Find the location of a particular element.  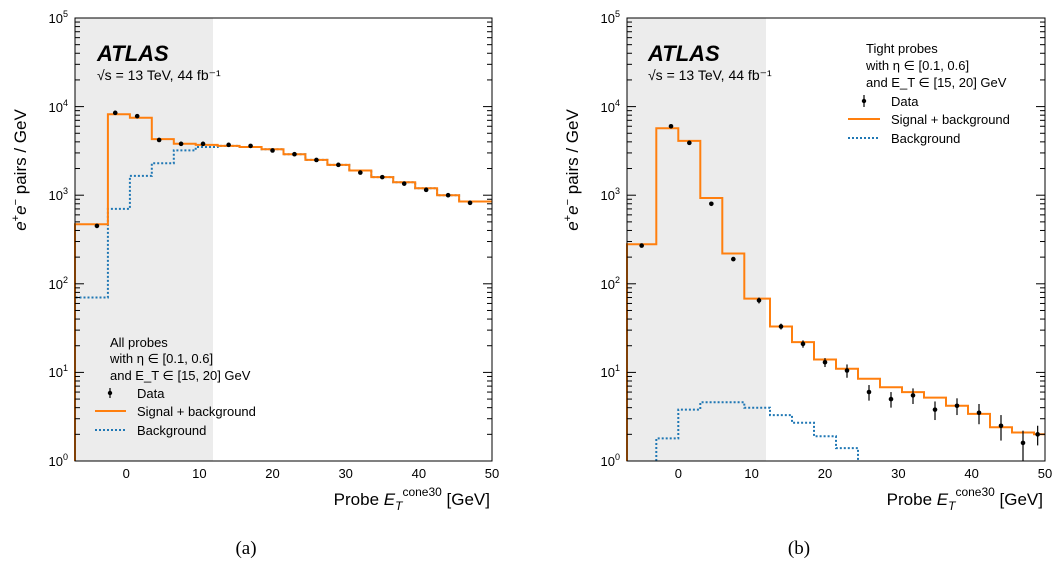

panel-a-y-tick-1e2: 10² is located at coordinates (58, 283).